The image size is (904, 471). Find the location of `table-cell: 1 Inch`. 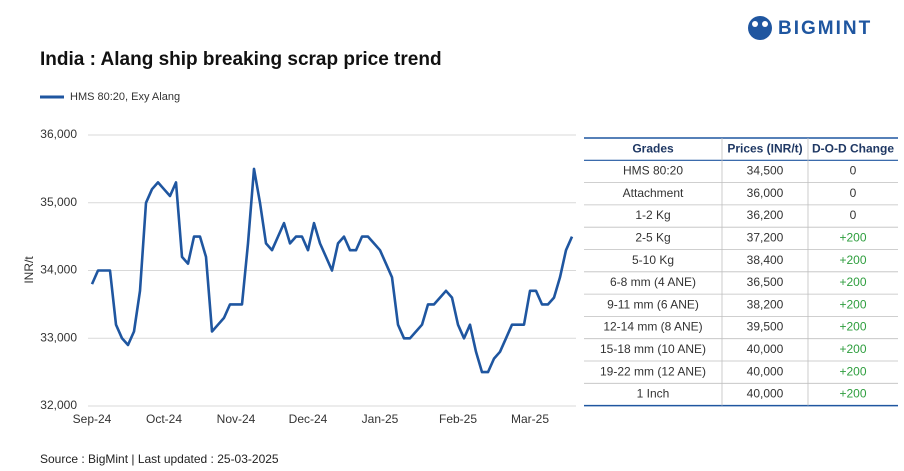

table-cell: 1 Inch is located at coordinates (653, 394).